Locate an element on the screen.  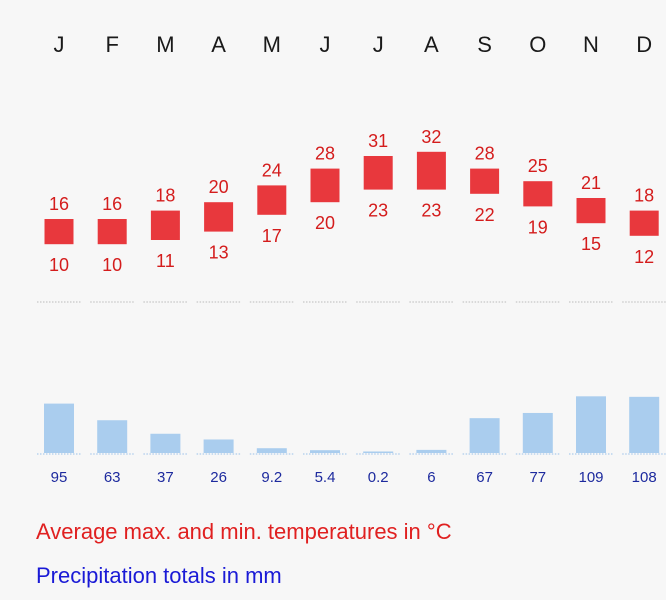
min-temperature-label: 12 is located at coordinates (644, 257).